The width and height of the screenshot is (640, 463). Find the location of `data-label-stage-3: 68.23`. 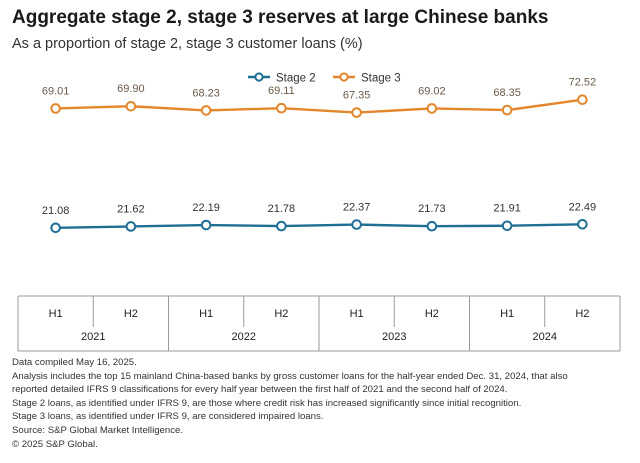

data-label-stage-3: 68.23 is located at coordinates (206, 93).